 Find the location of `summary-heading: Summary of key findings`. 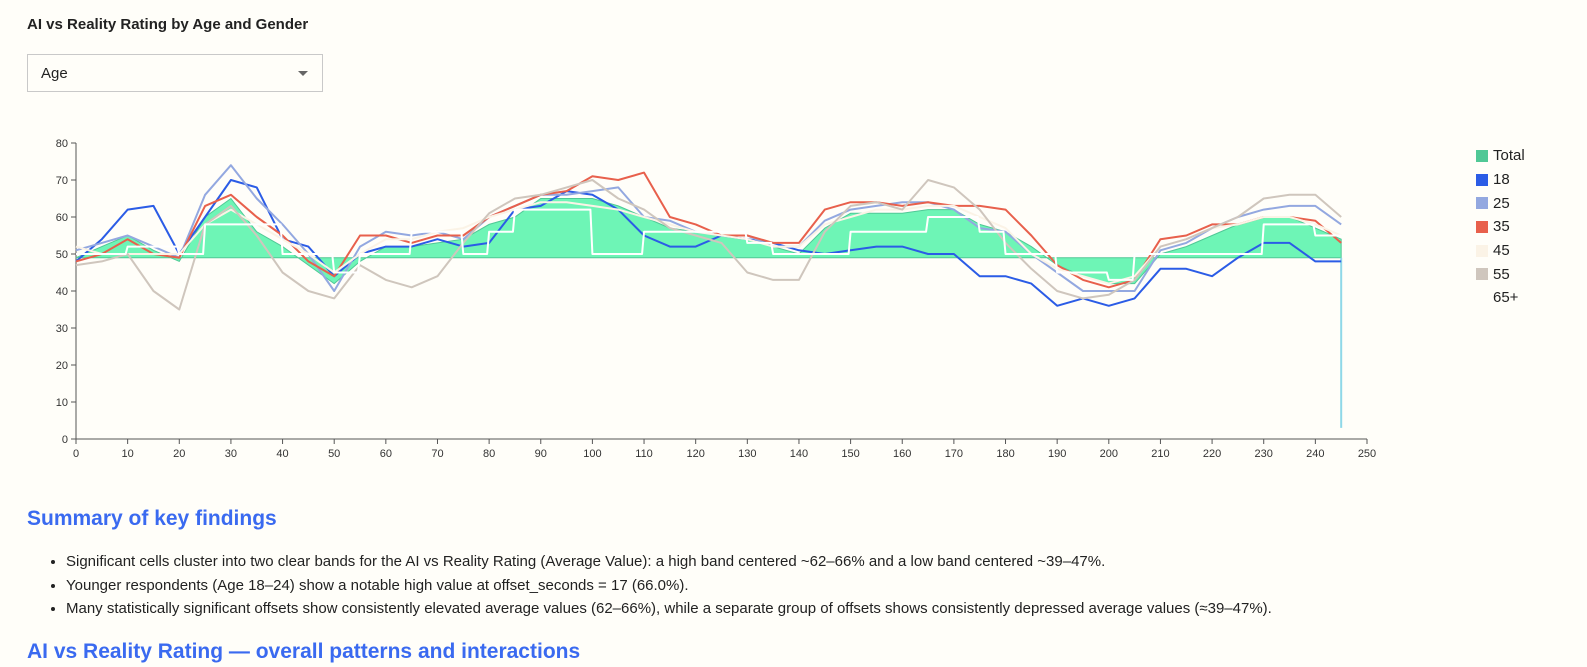

summary-heading: Summary of key findings is located at coordinates (152, 518).